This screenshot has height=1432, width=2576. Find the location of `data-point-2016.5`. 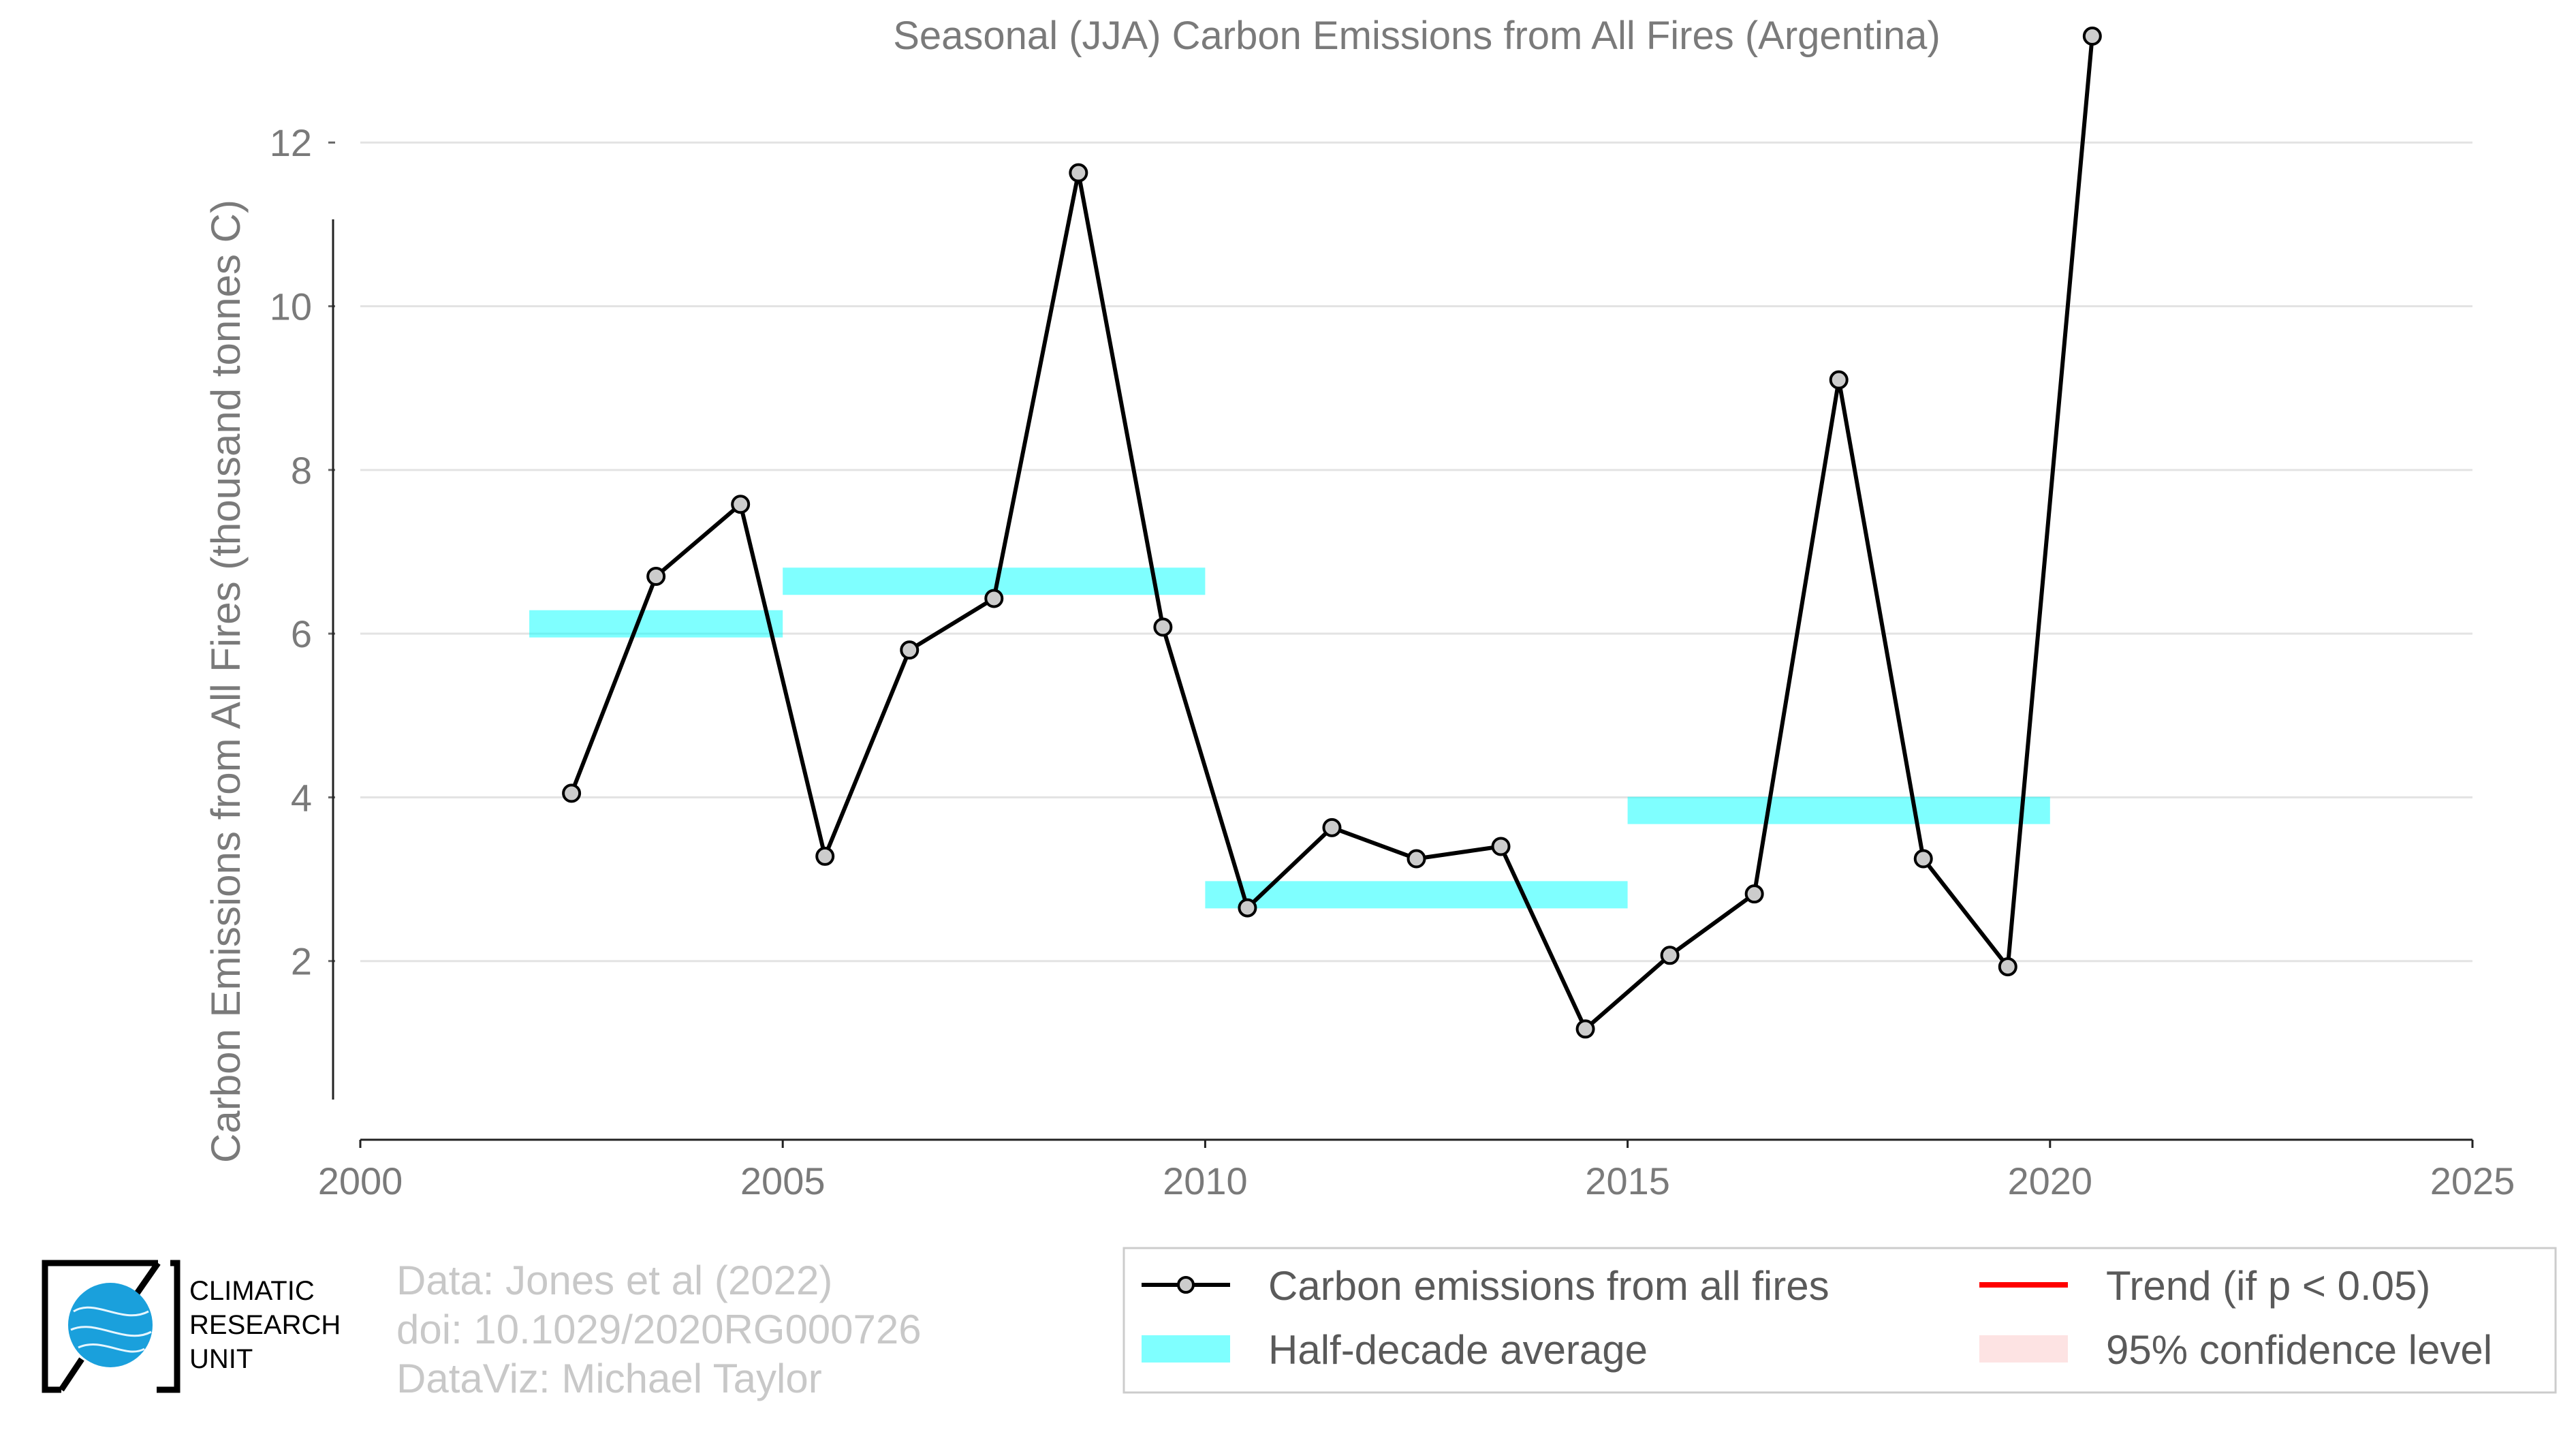

data-point-2016.5 is located at coordinates (1754, 894).